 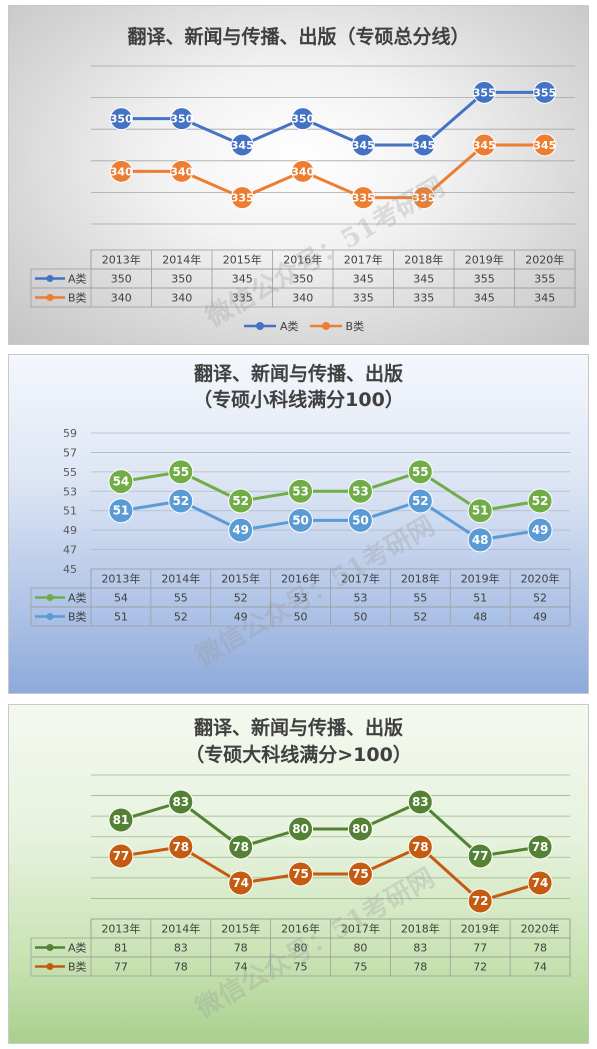 I want to click on table-cell: 81, so click(x=121, y=948).